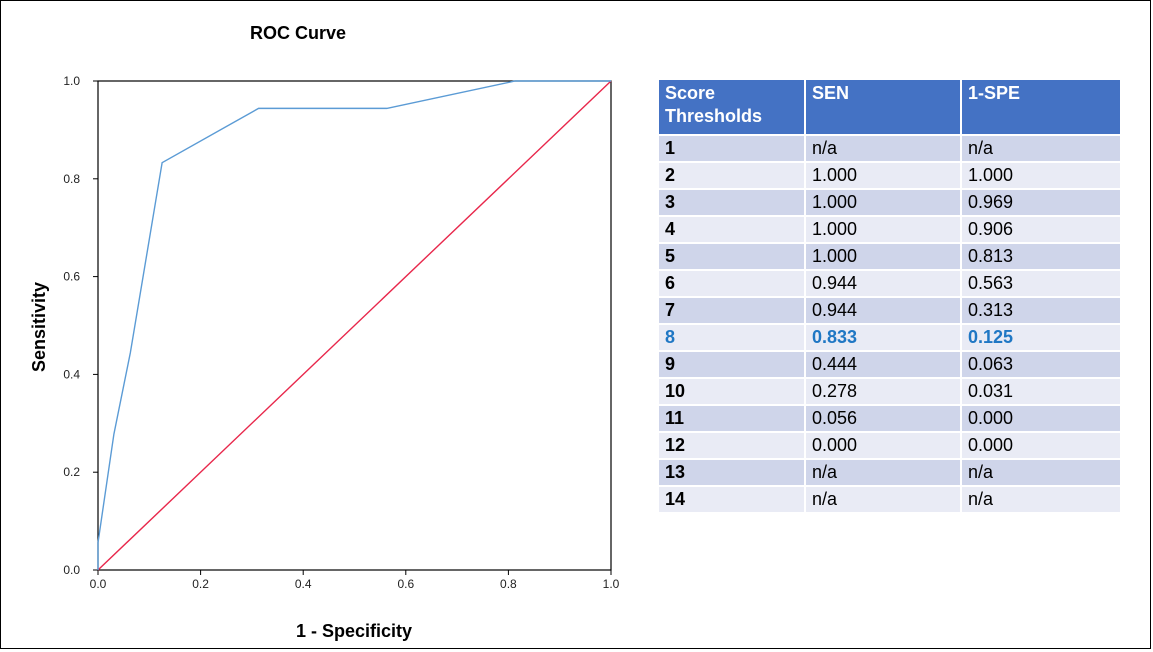  Describe the element at coordinates (98, 584) in the screenshot. I see `x-tick-label: 0.0` at that location.